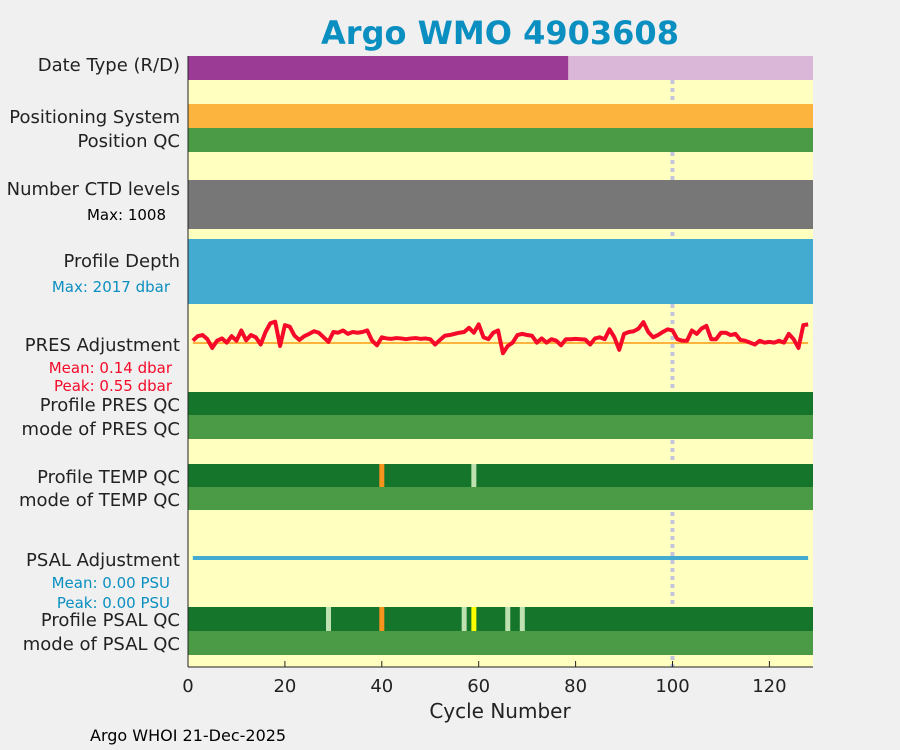  What do you see at coordinates (500, 498) in the screenshot?
I see `bar-temp-mode` at bounding box center [500, 498].